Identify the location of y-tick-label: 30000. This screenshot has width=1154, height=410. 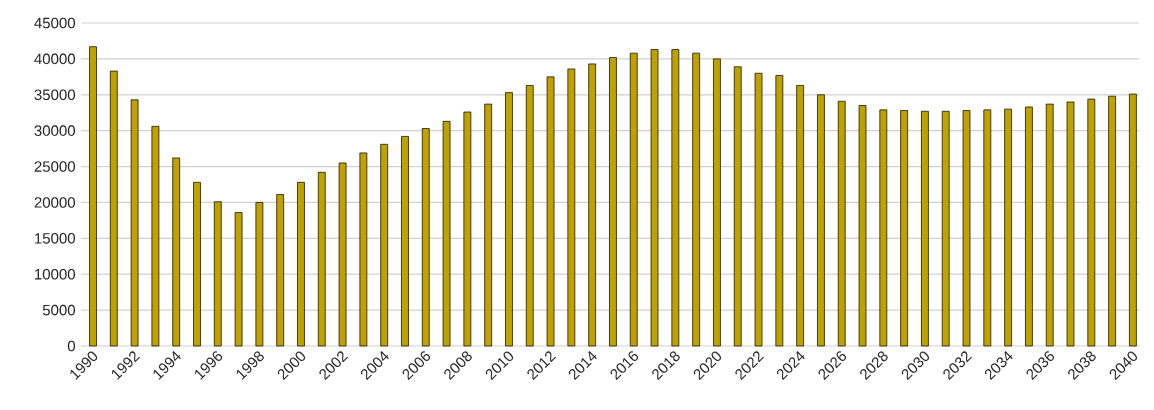
(55, 130).